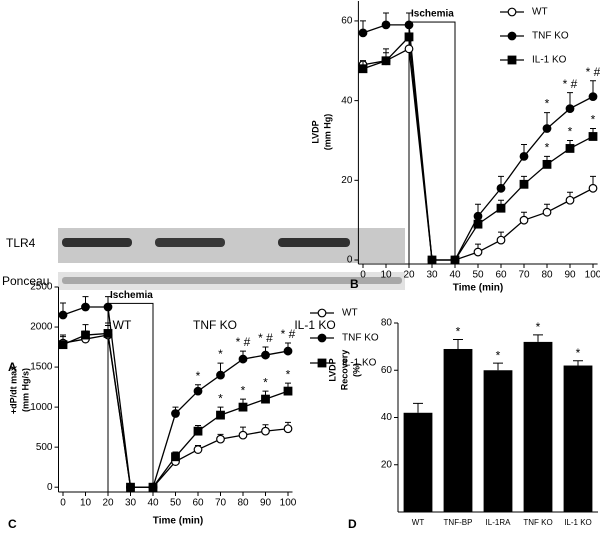 The image size is (600, 539). Describe the element at coordinates (198, 503) in the screenshot. I see `x-tick-label: 60` at that location.